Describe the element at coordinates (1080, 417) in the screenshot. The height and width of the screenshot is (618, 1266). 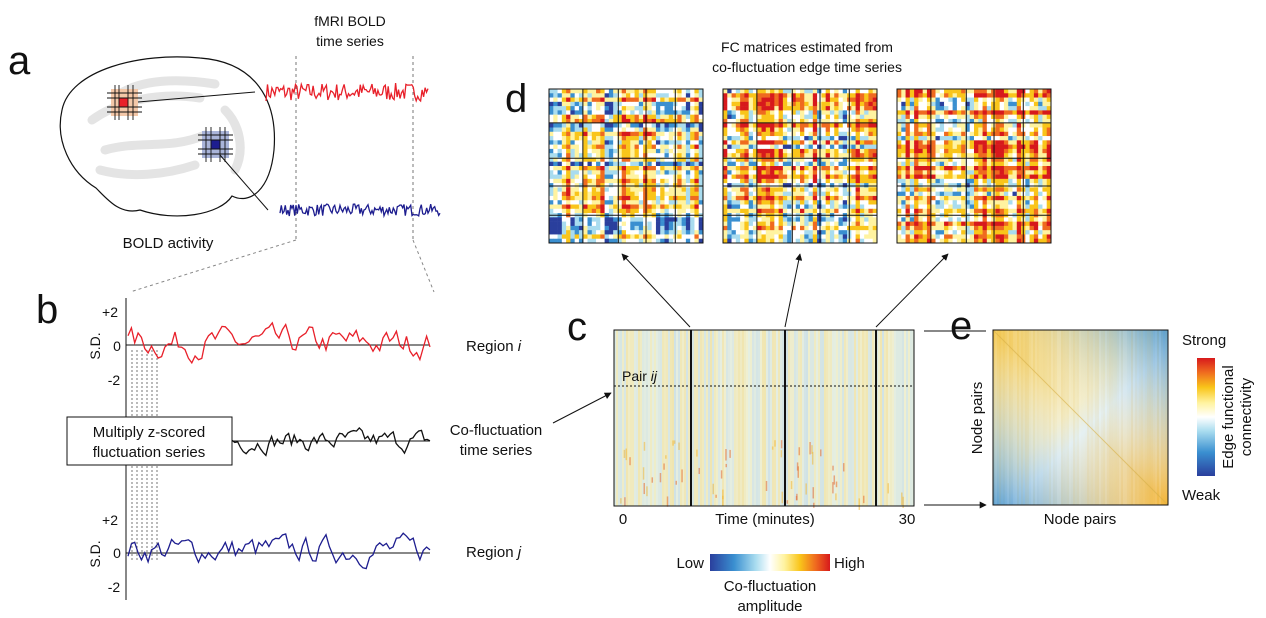
I see `edge-fc-matrix` at that location.